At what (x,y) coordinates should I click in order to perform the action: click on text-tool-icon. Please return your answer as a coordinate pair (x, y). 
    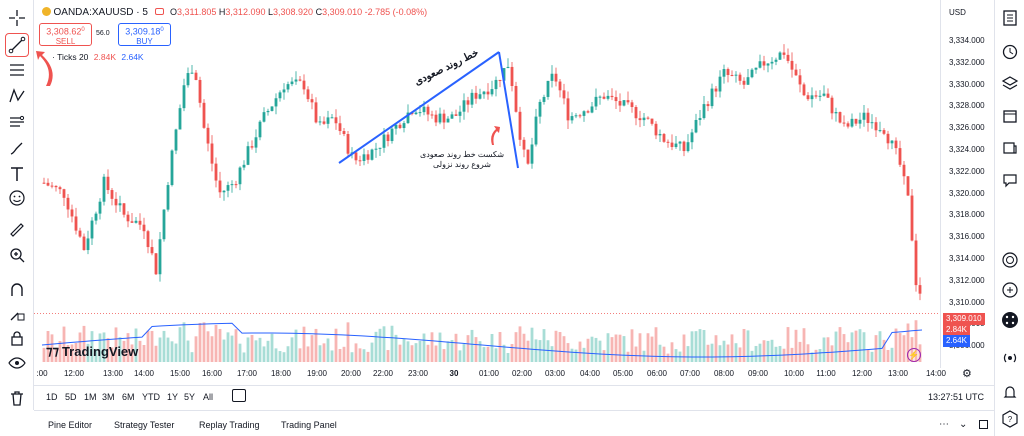
    Looking at the image, I should click on (17, 174).